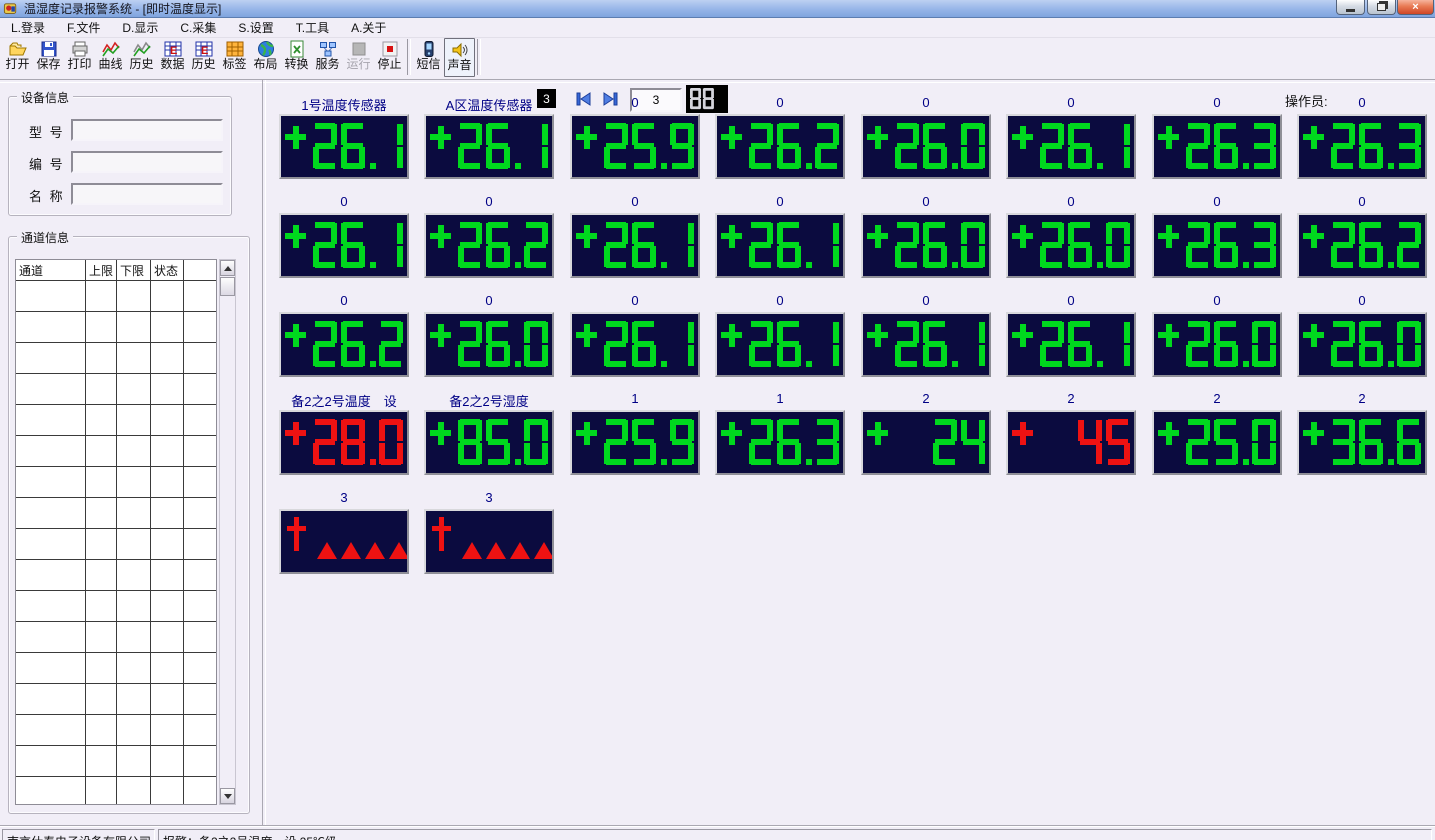  Describe the element at coordinates (173, 48) in the screenshot. I see `data-table-icon: E` at that location.